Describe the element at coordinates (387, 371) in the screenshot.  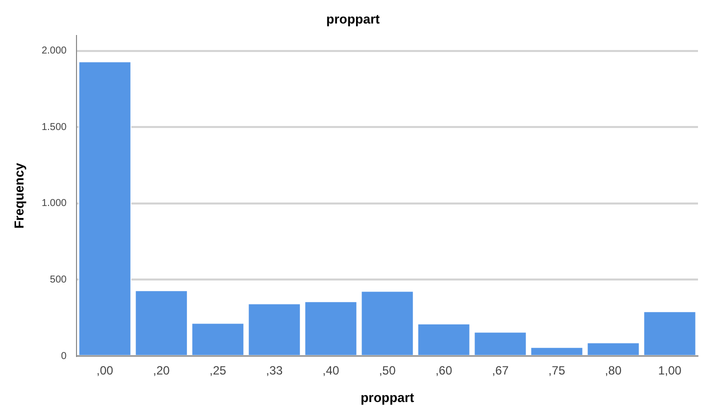
I see `x-tick-label: ,50` at that location.